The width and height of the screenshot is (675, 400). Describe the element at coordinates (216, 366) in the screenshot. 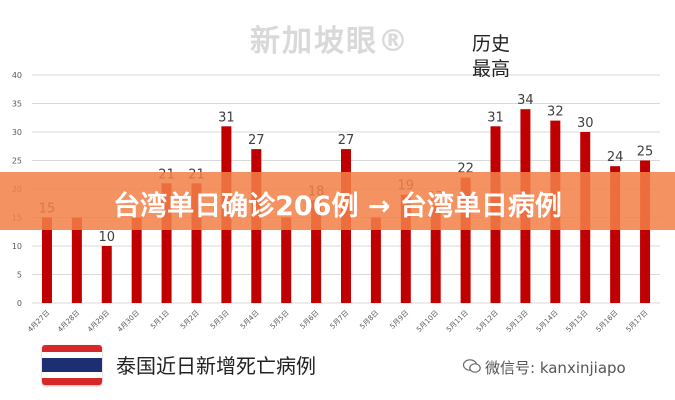

I see `footer-title: 泰国近日新增死亡病例` at that location.